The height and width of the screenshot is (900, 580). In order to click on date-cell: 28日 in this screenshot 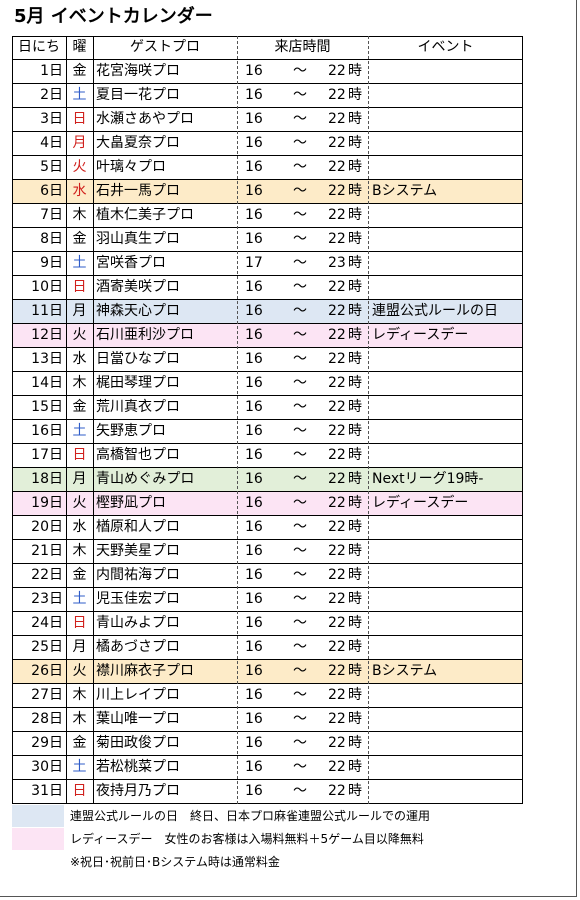, I will do `click(47, 719)`.